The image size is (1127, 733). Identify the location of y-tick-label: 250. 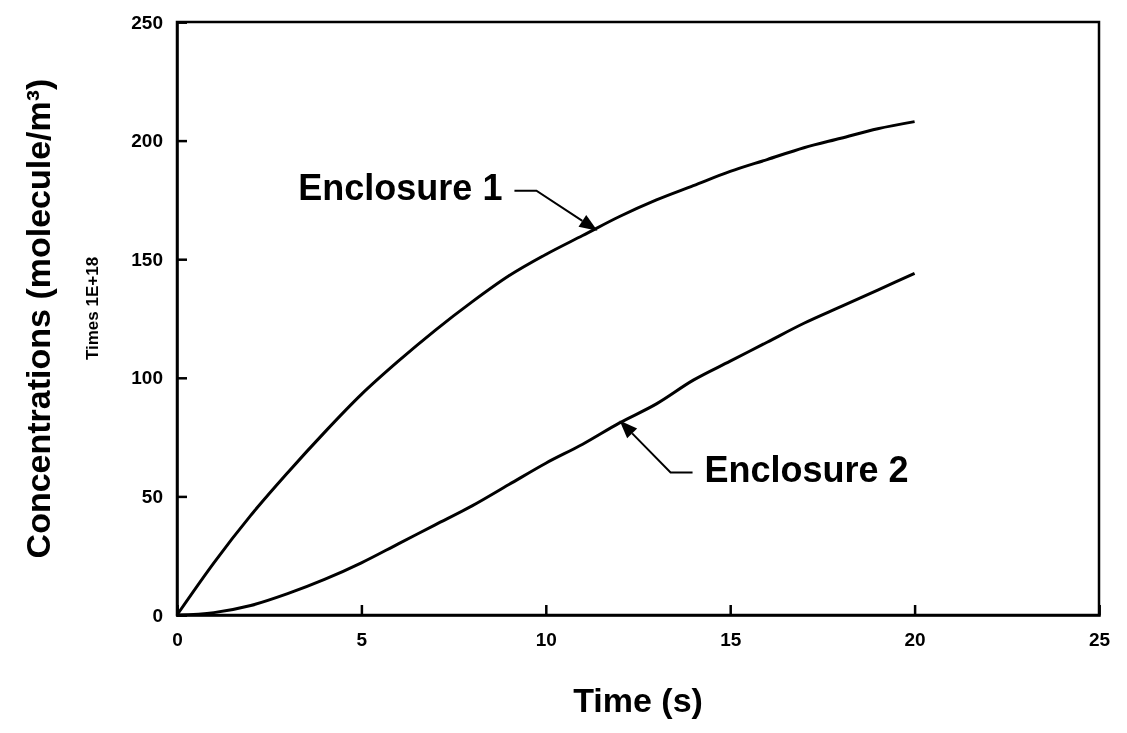
(147, 22).